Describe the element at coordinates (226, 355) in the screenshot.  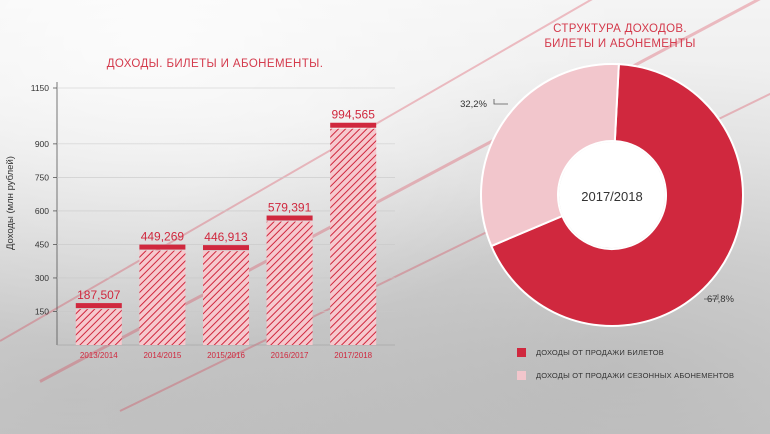
I see `x-tick-label: 2015/2016` at that location.